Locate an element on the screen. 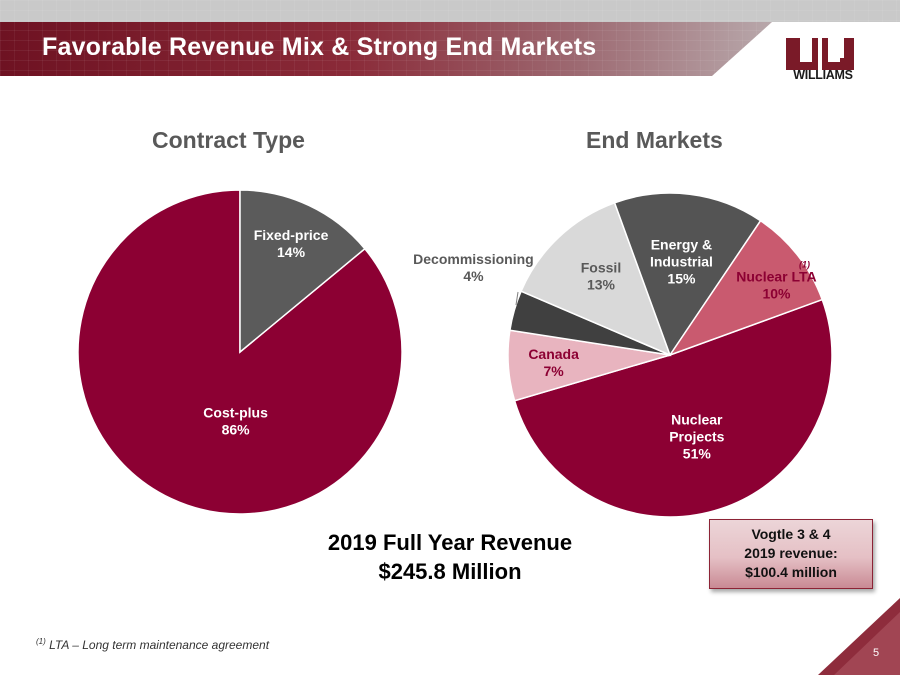 This screenshot has height=675, width=900. vogtle-callout-line3: $100.4 million is located at coordinates (791, 572).